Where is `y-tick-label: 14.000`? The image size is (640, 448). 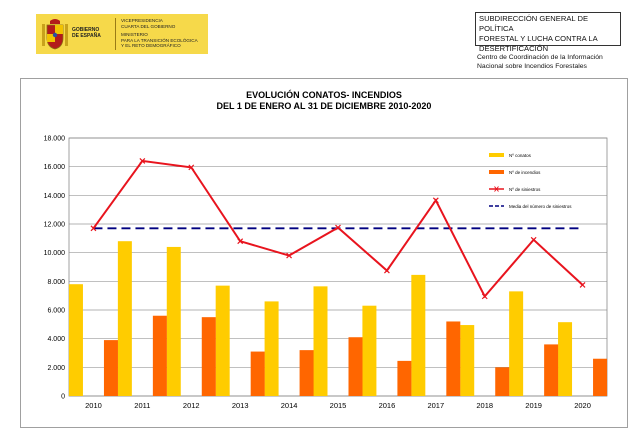
y-tick-label: 14.000 is located at coordinates (55, 196).